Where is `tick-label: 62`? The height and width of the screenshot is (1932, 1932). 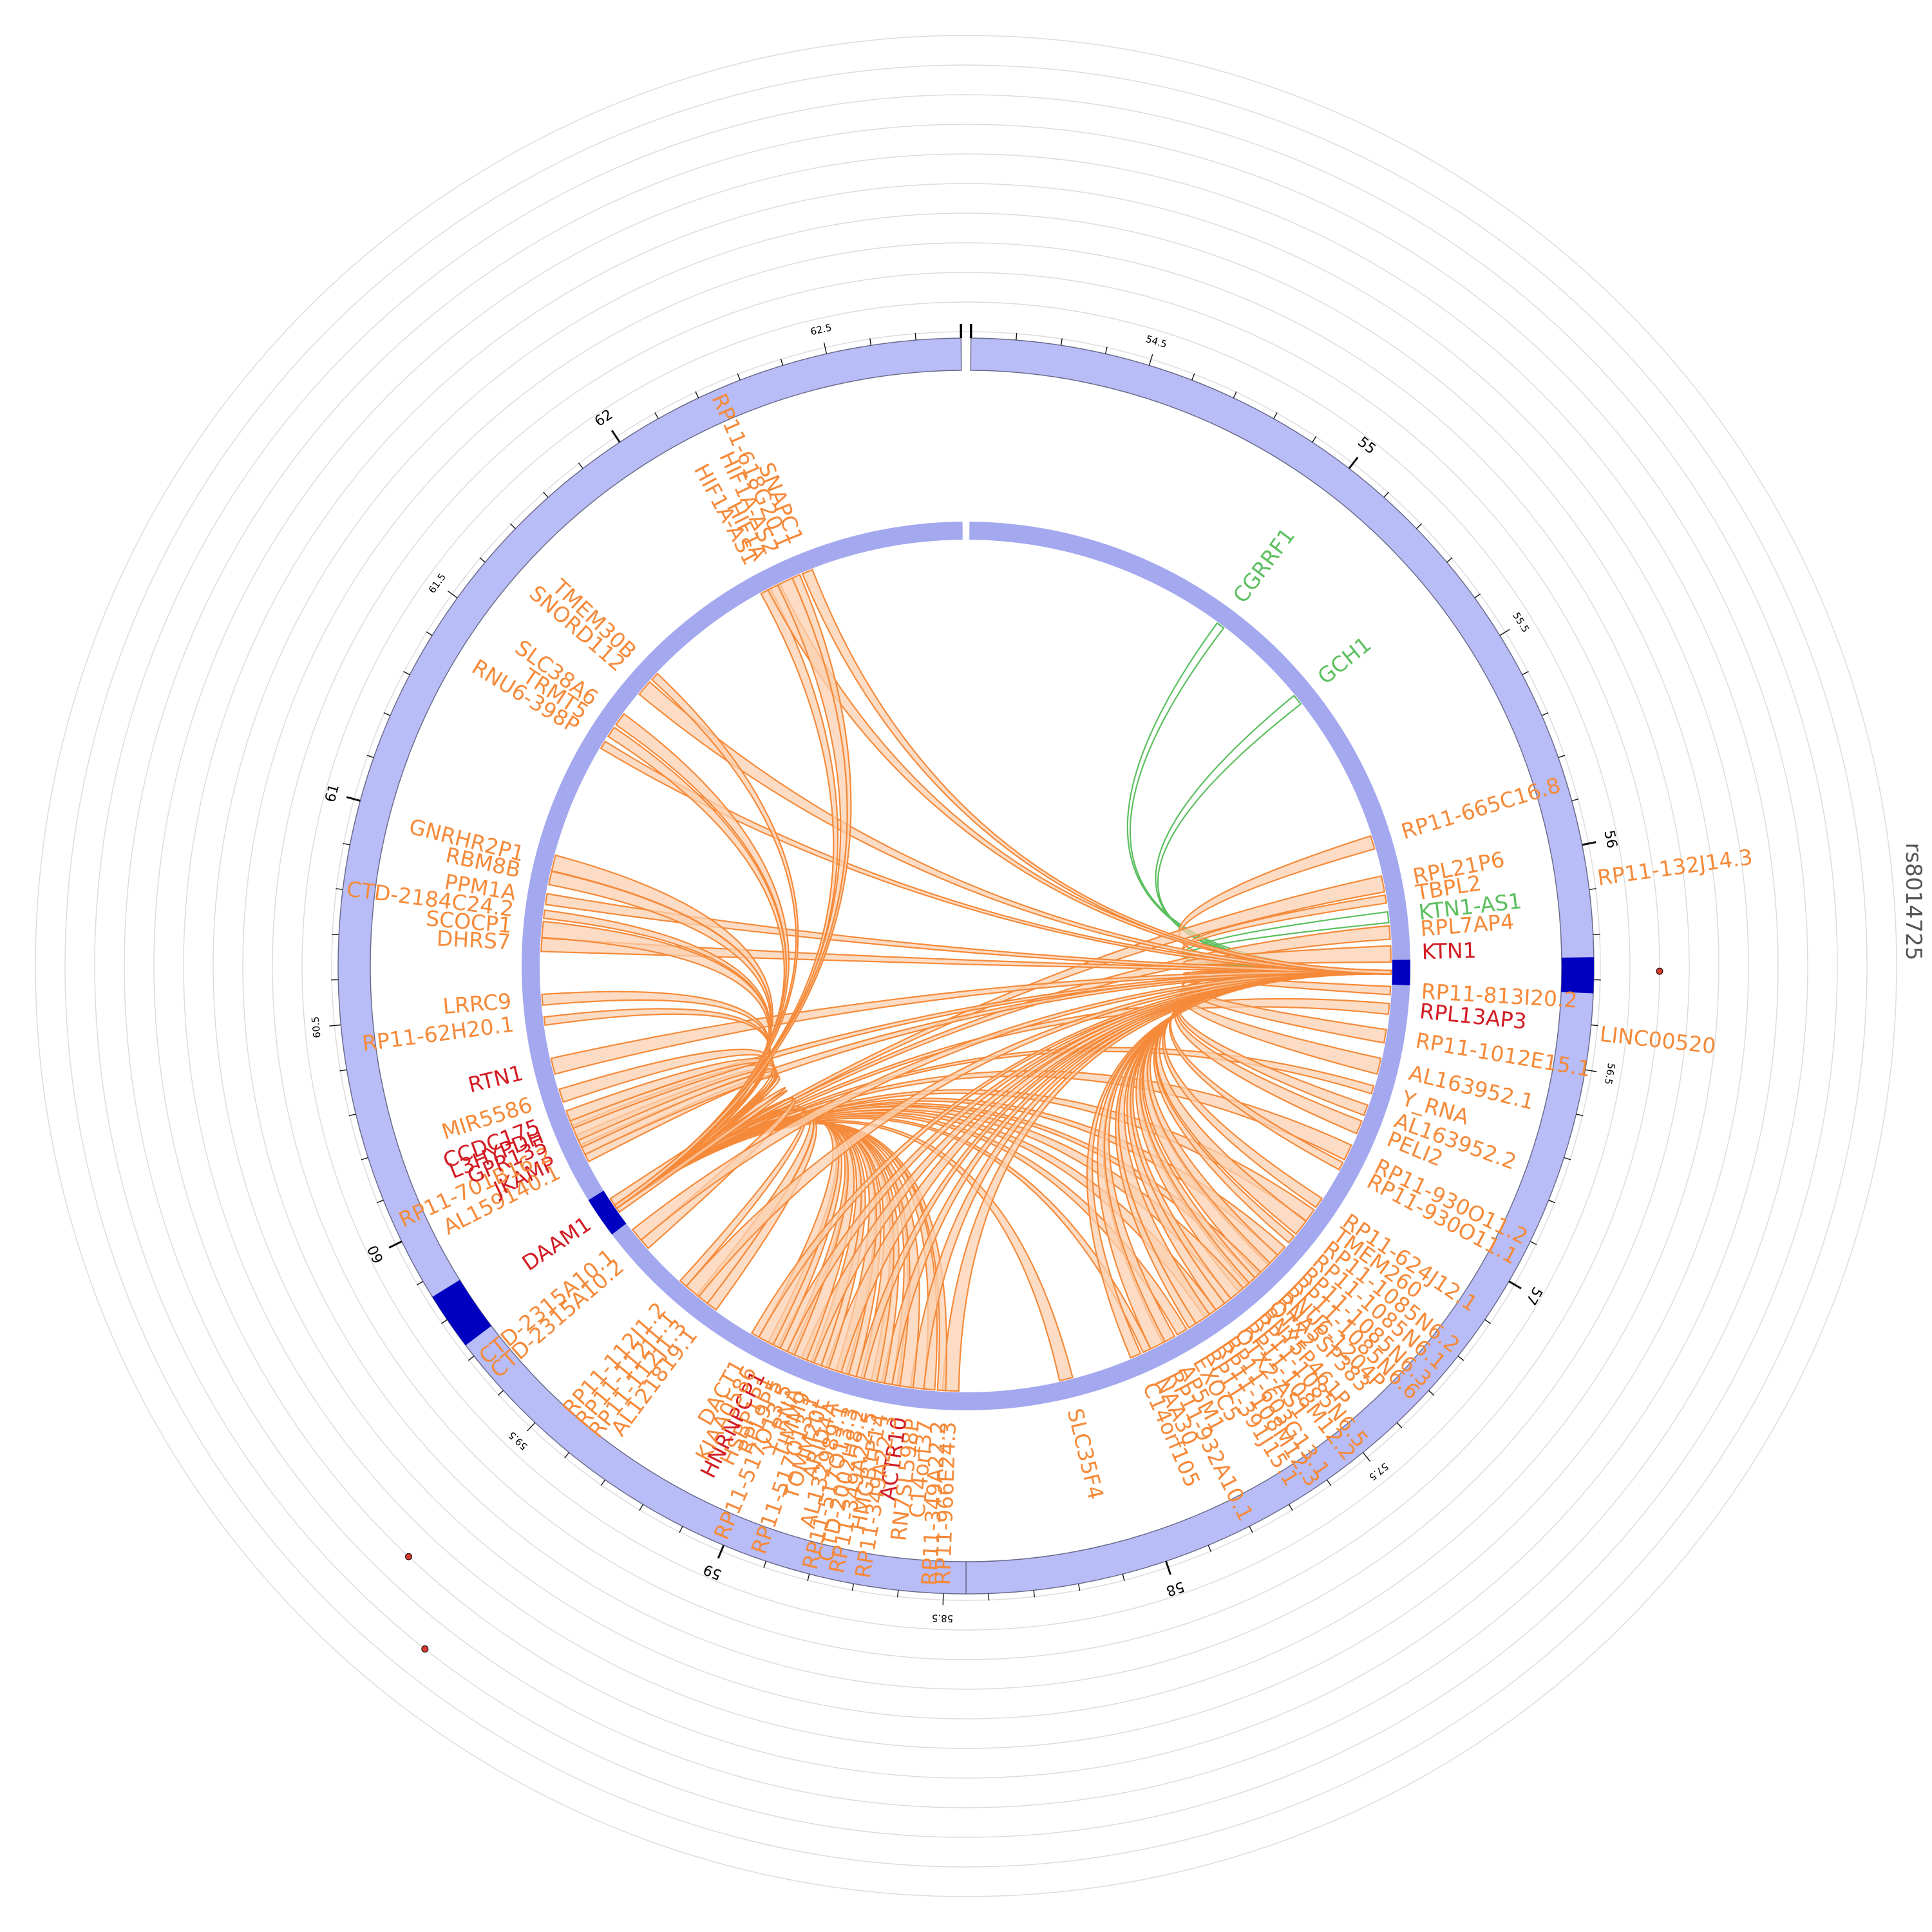 tick-label: 62 is located at coordinates (604, 418).